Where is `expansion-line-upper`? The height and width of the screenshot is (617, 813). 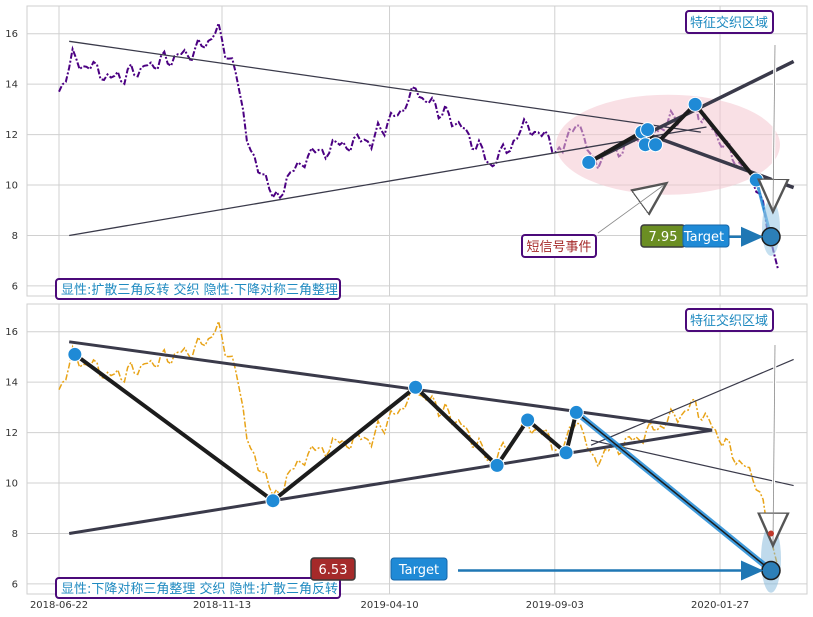
expansion-line-upper is located at coordinates (691, 111).